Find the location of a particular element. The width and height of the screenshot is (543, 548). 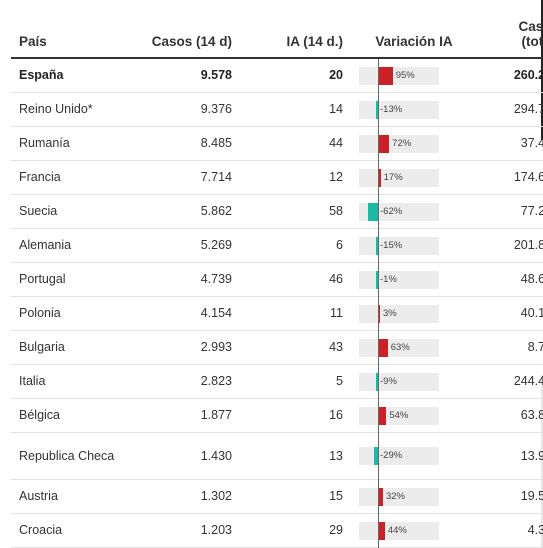

cases14-cell: 2.823 is located at coordinates (183, 381).